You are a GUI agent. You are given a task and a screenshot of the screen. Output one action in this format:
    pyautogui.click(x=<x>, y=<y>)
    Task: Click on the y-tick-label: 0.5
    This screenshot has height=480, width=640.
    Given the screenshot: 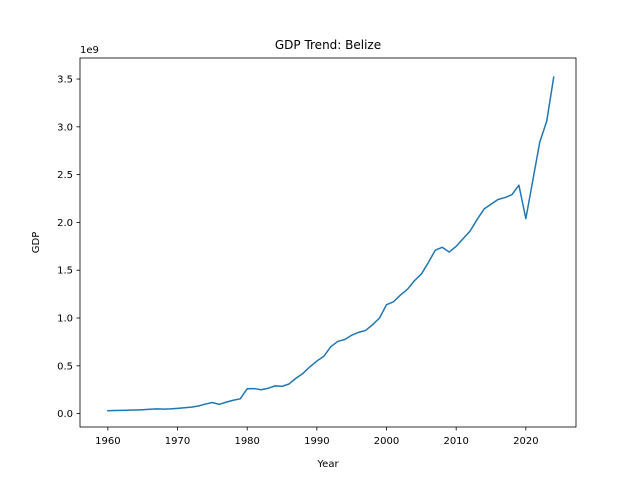 What is the action you would take?
    pyautogui.click(x=65, y=366)
    